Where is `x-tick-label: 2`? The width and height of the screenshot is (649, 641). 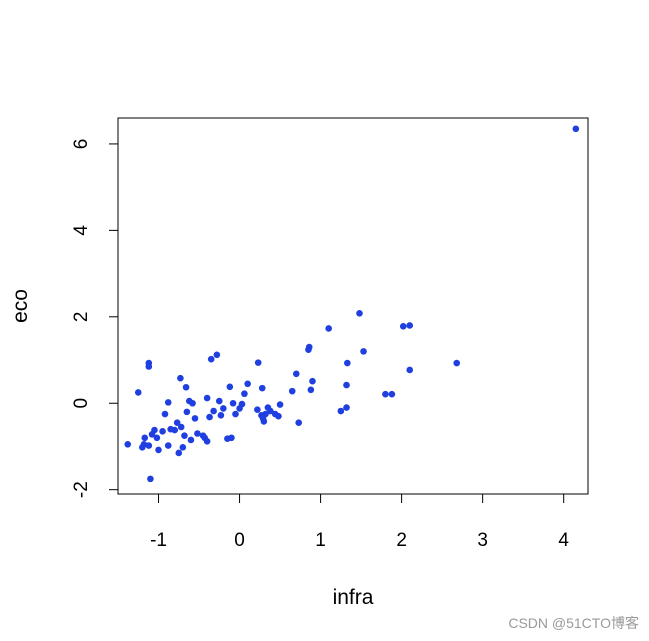 x-tick-label: 2 is located at coordinates (401, 540).